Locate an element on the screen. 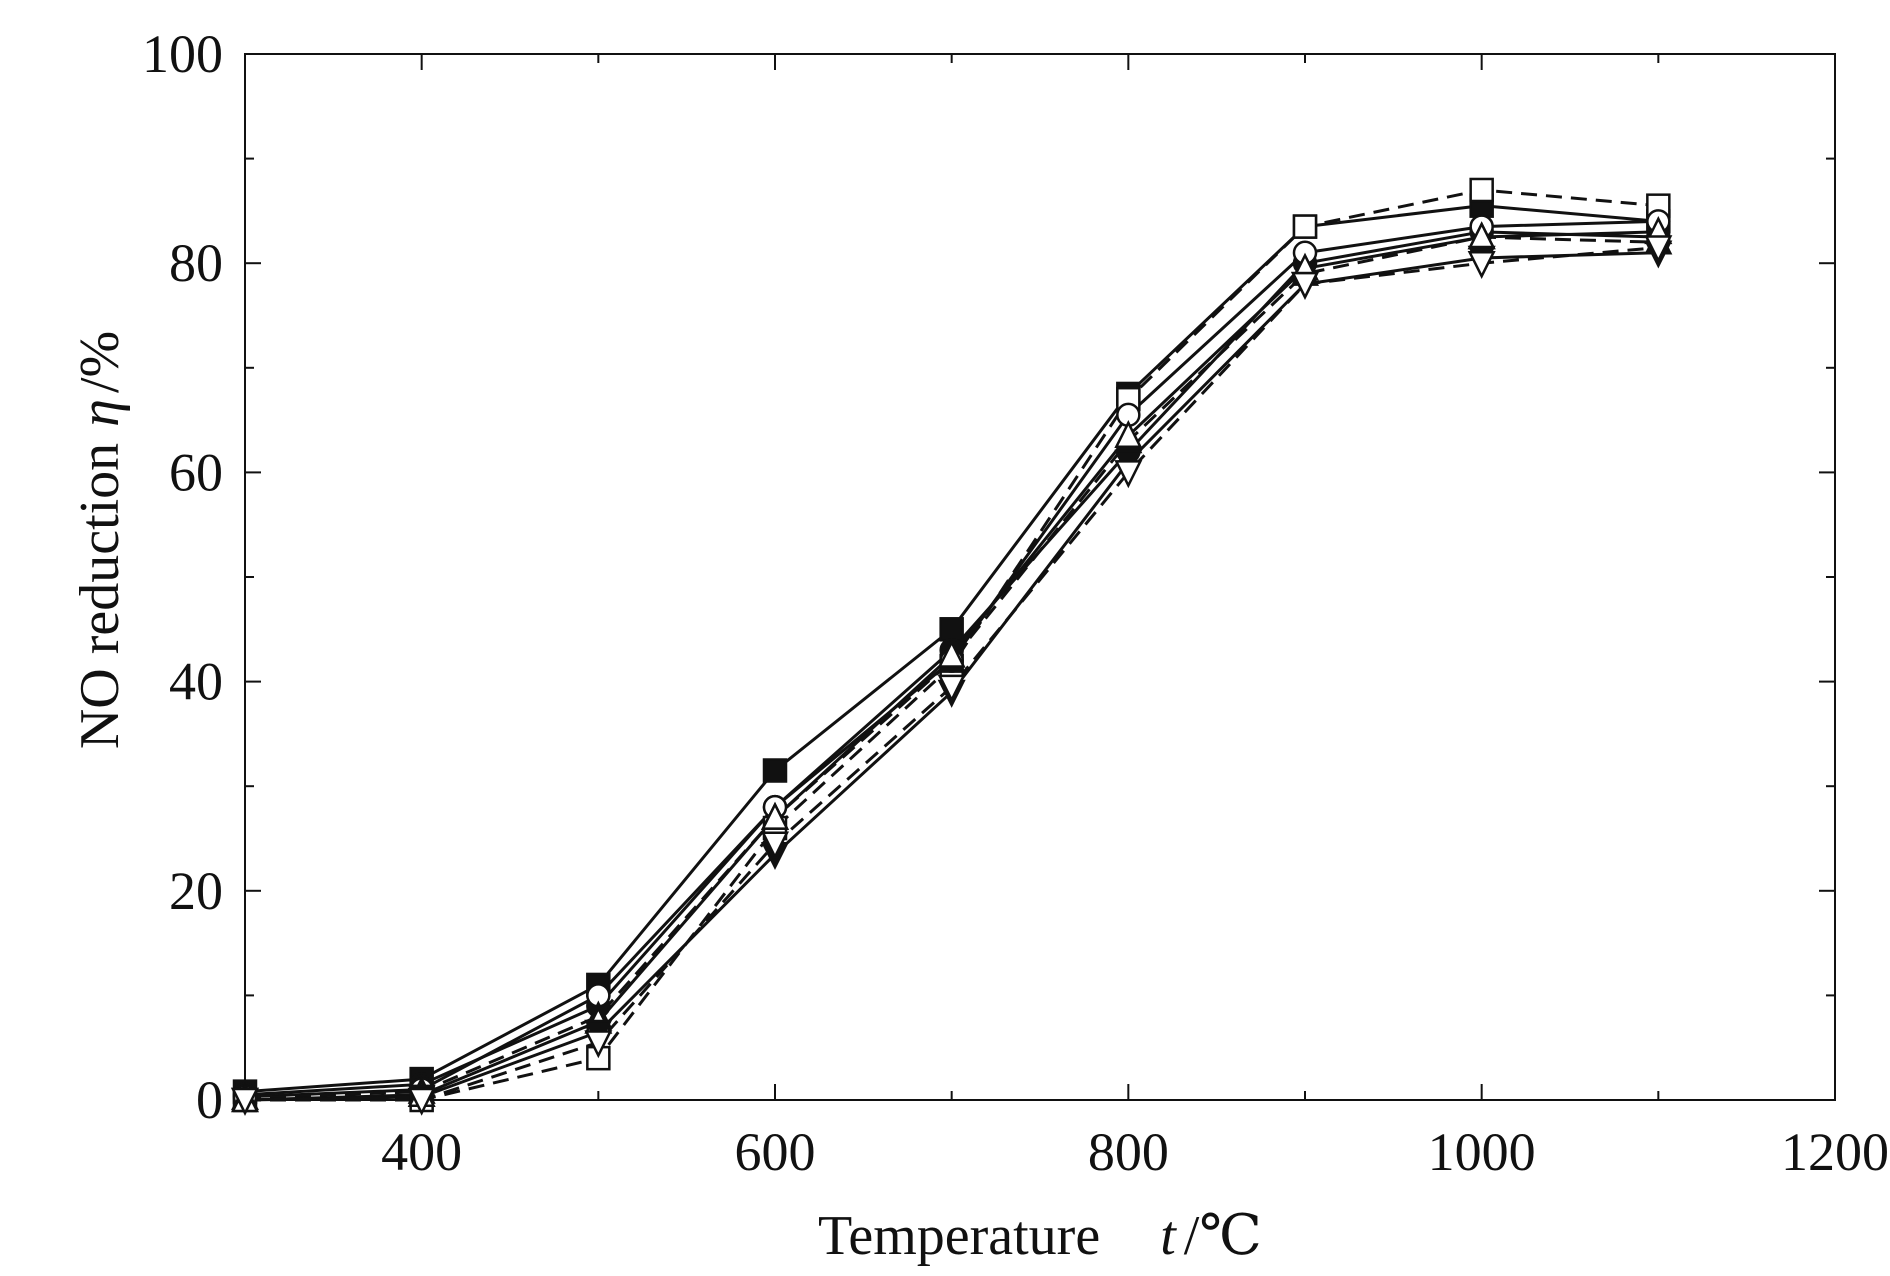 Image resolution: width=1890 pixels, height=1276 pixels. y-tick-label: 80 is located at coordinates (196, 263).